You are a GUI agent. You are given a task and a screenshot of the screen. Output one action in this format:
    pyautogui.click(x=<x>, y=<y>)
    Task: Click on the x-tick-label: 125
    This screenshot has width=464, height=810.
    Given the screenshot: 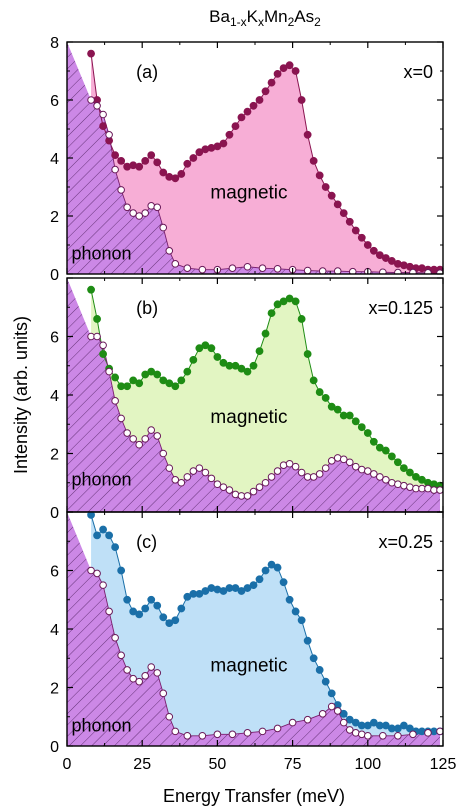 What is the action you would take?
    pyautogui.click(x=443, y=764)
    